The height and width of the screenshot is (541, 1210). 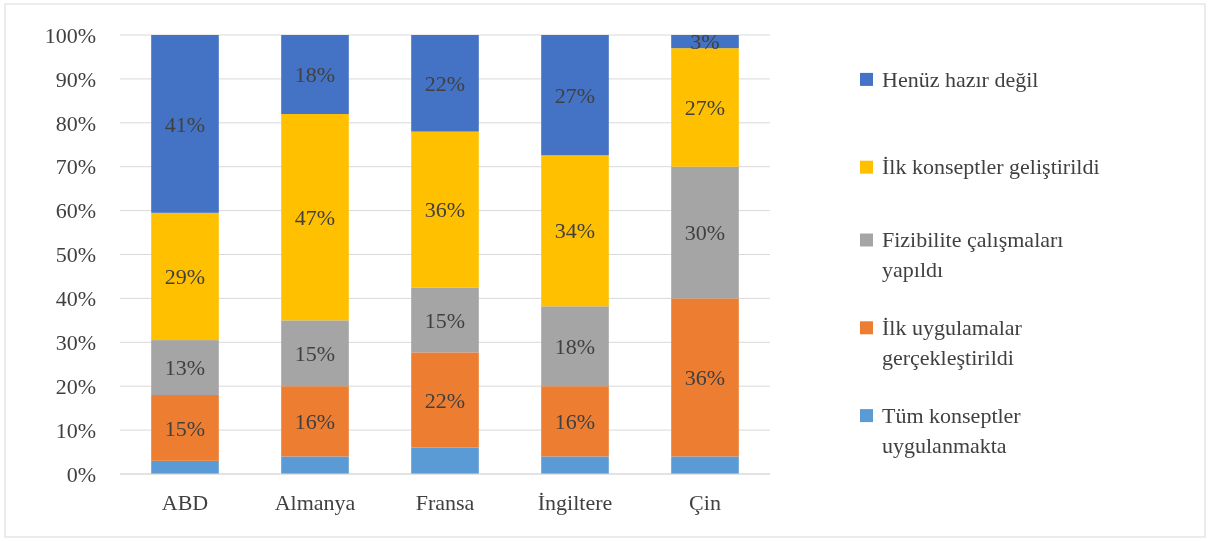 I want to click on data-label: 13%, so click(x=185, y=368).